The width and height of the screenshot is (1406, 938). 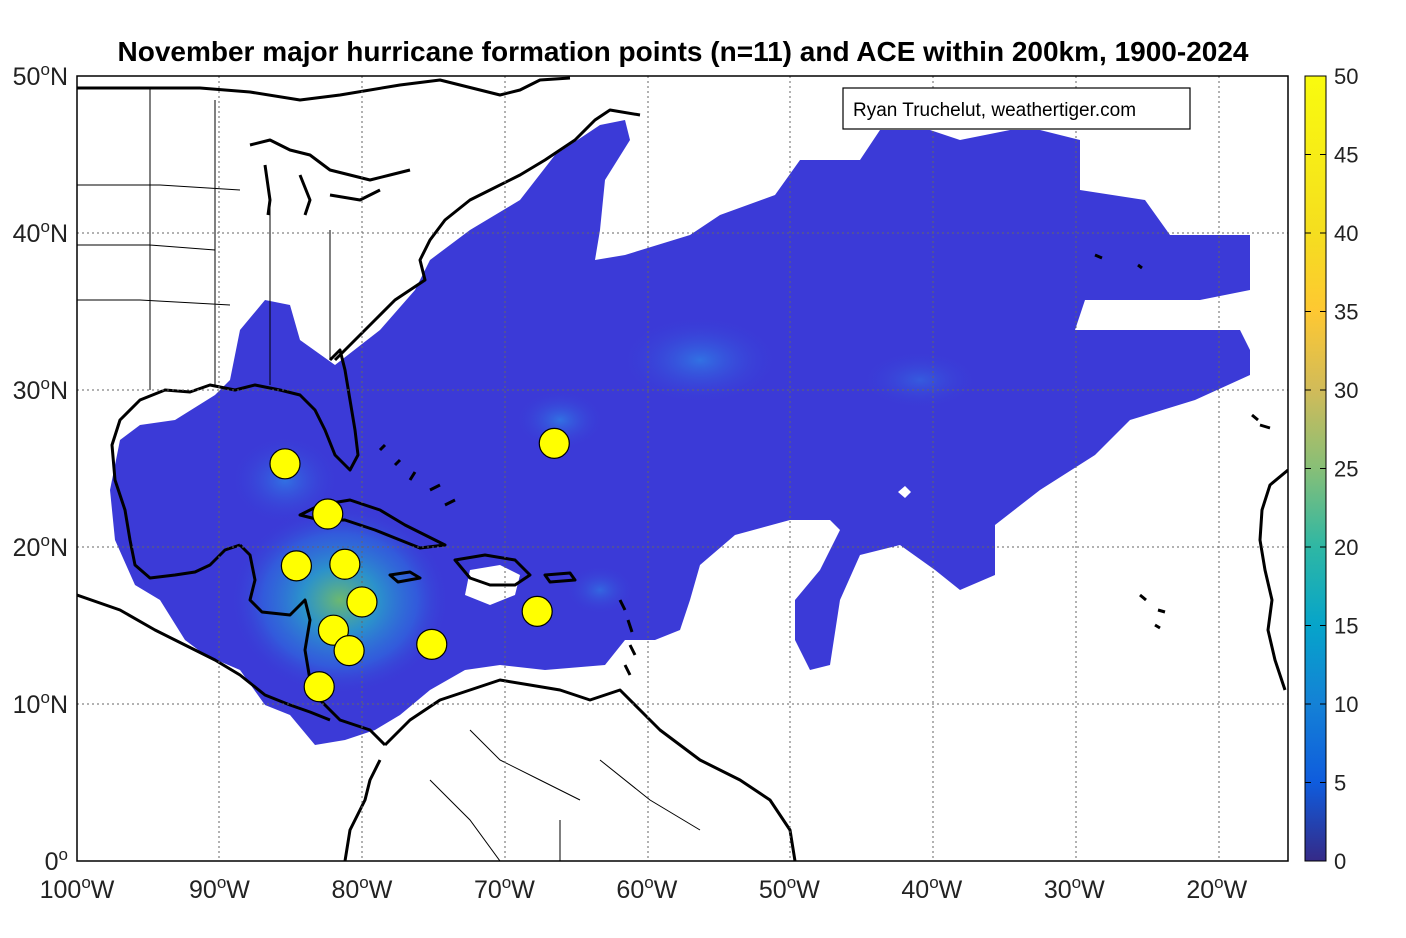 I want to click on ace-hotspot, so click(x=340, y=600).